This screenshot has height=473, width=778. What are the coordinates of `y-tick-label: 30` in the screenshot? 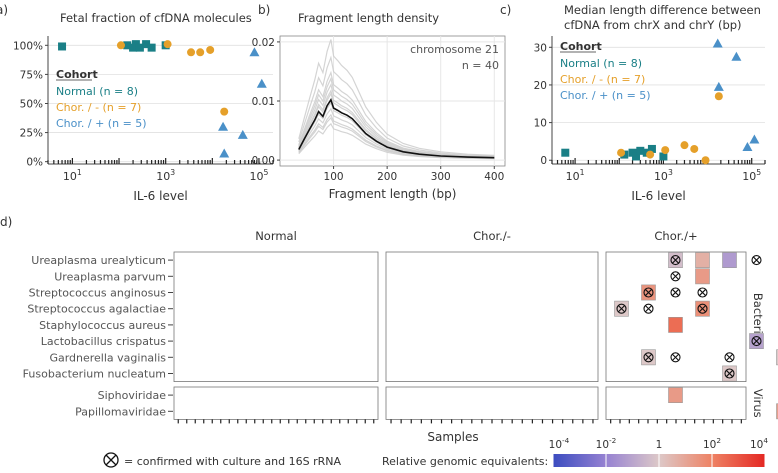 It's located at (540, 48).